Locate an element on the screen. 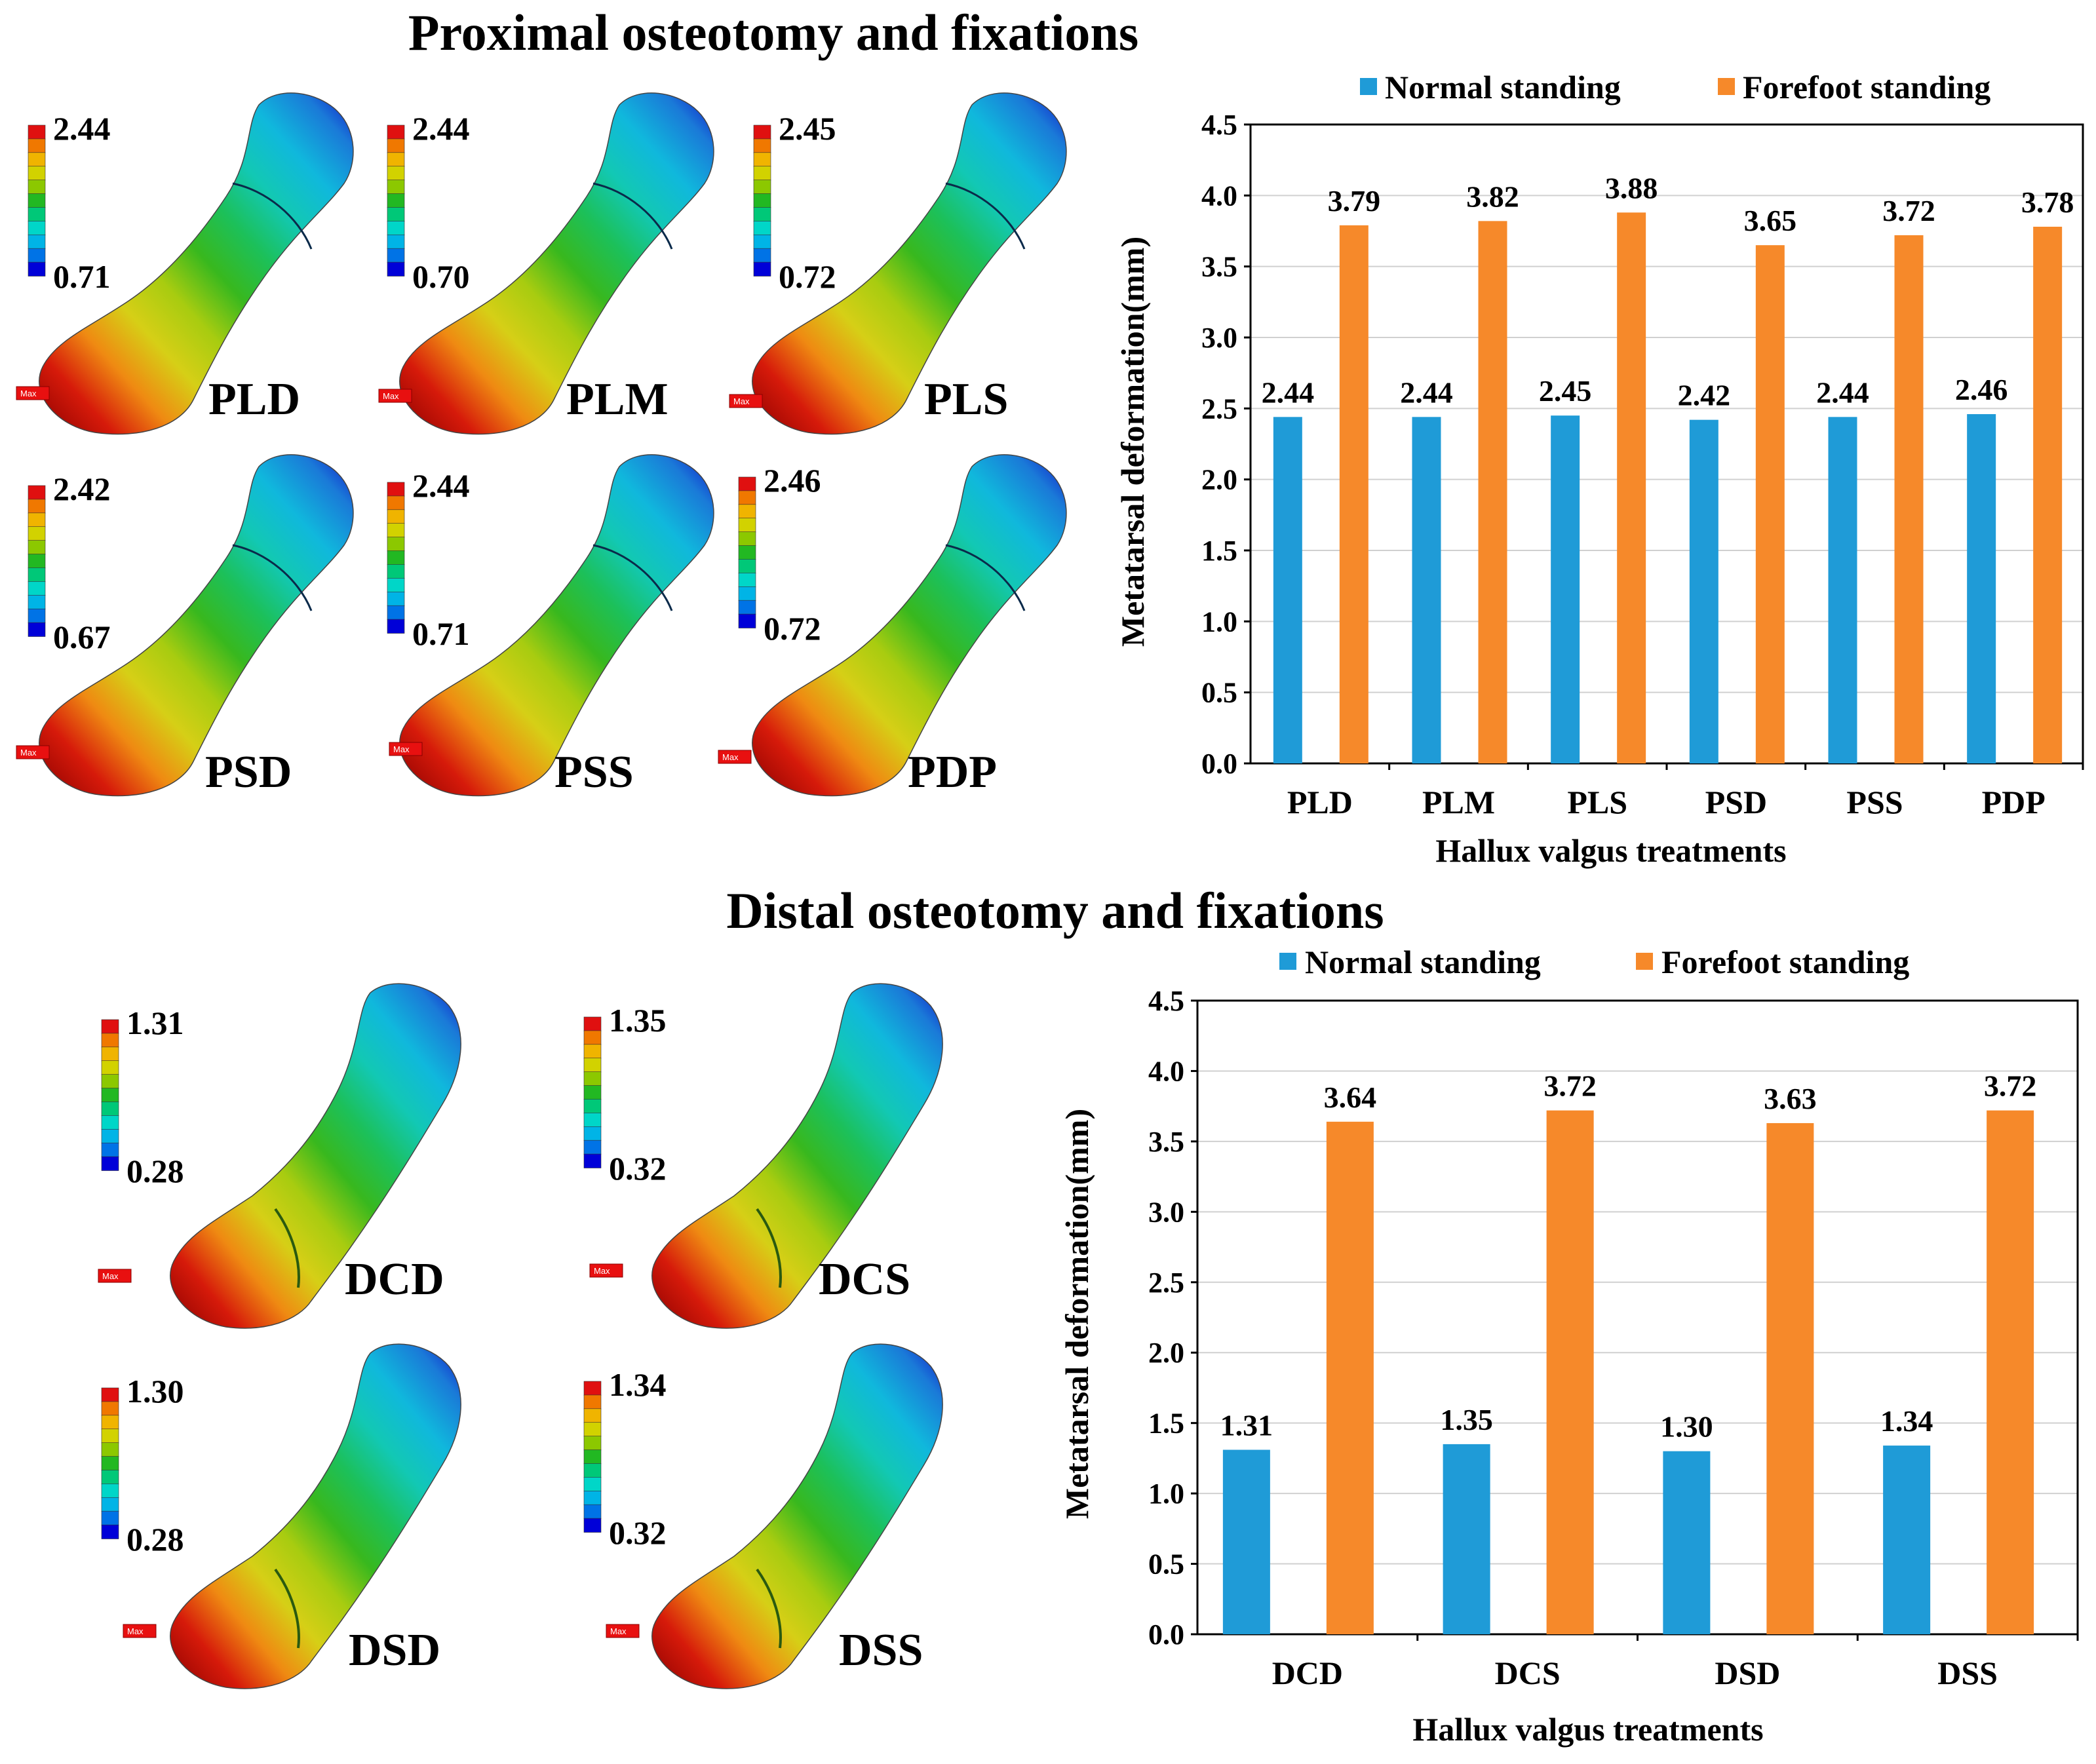 The width and height of the screenshot is (2096, 1764). data-label-forefoot-dss: 3.72 is located at coordinates (2010, 1086).